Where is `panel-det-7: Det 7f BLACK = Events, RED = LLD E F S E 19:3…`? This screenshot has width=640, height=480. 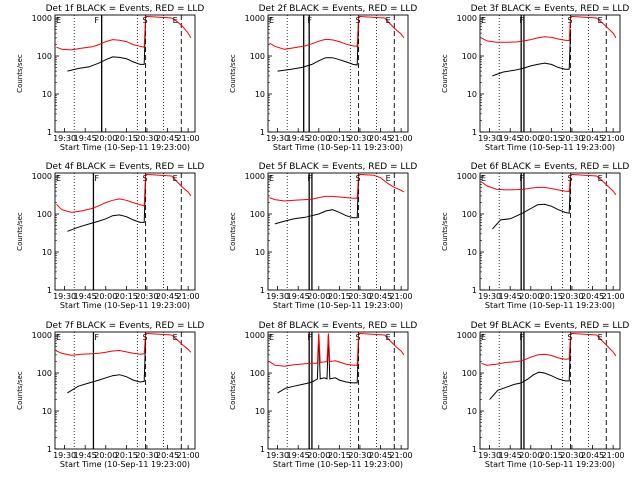
panel-det-7: Det 7f BLACK = Events, RED = LLD E F S E 19:3… is located at coordinates (110, 395).